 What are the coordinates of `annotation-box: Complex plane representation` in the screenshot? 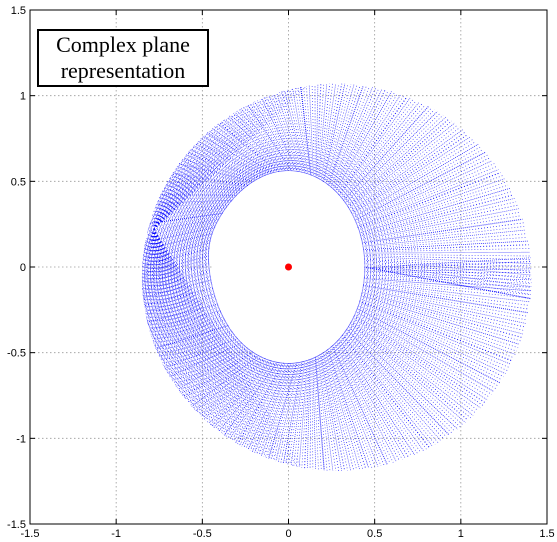 It's located at (123, 58).